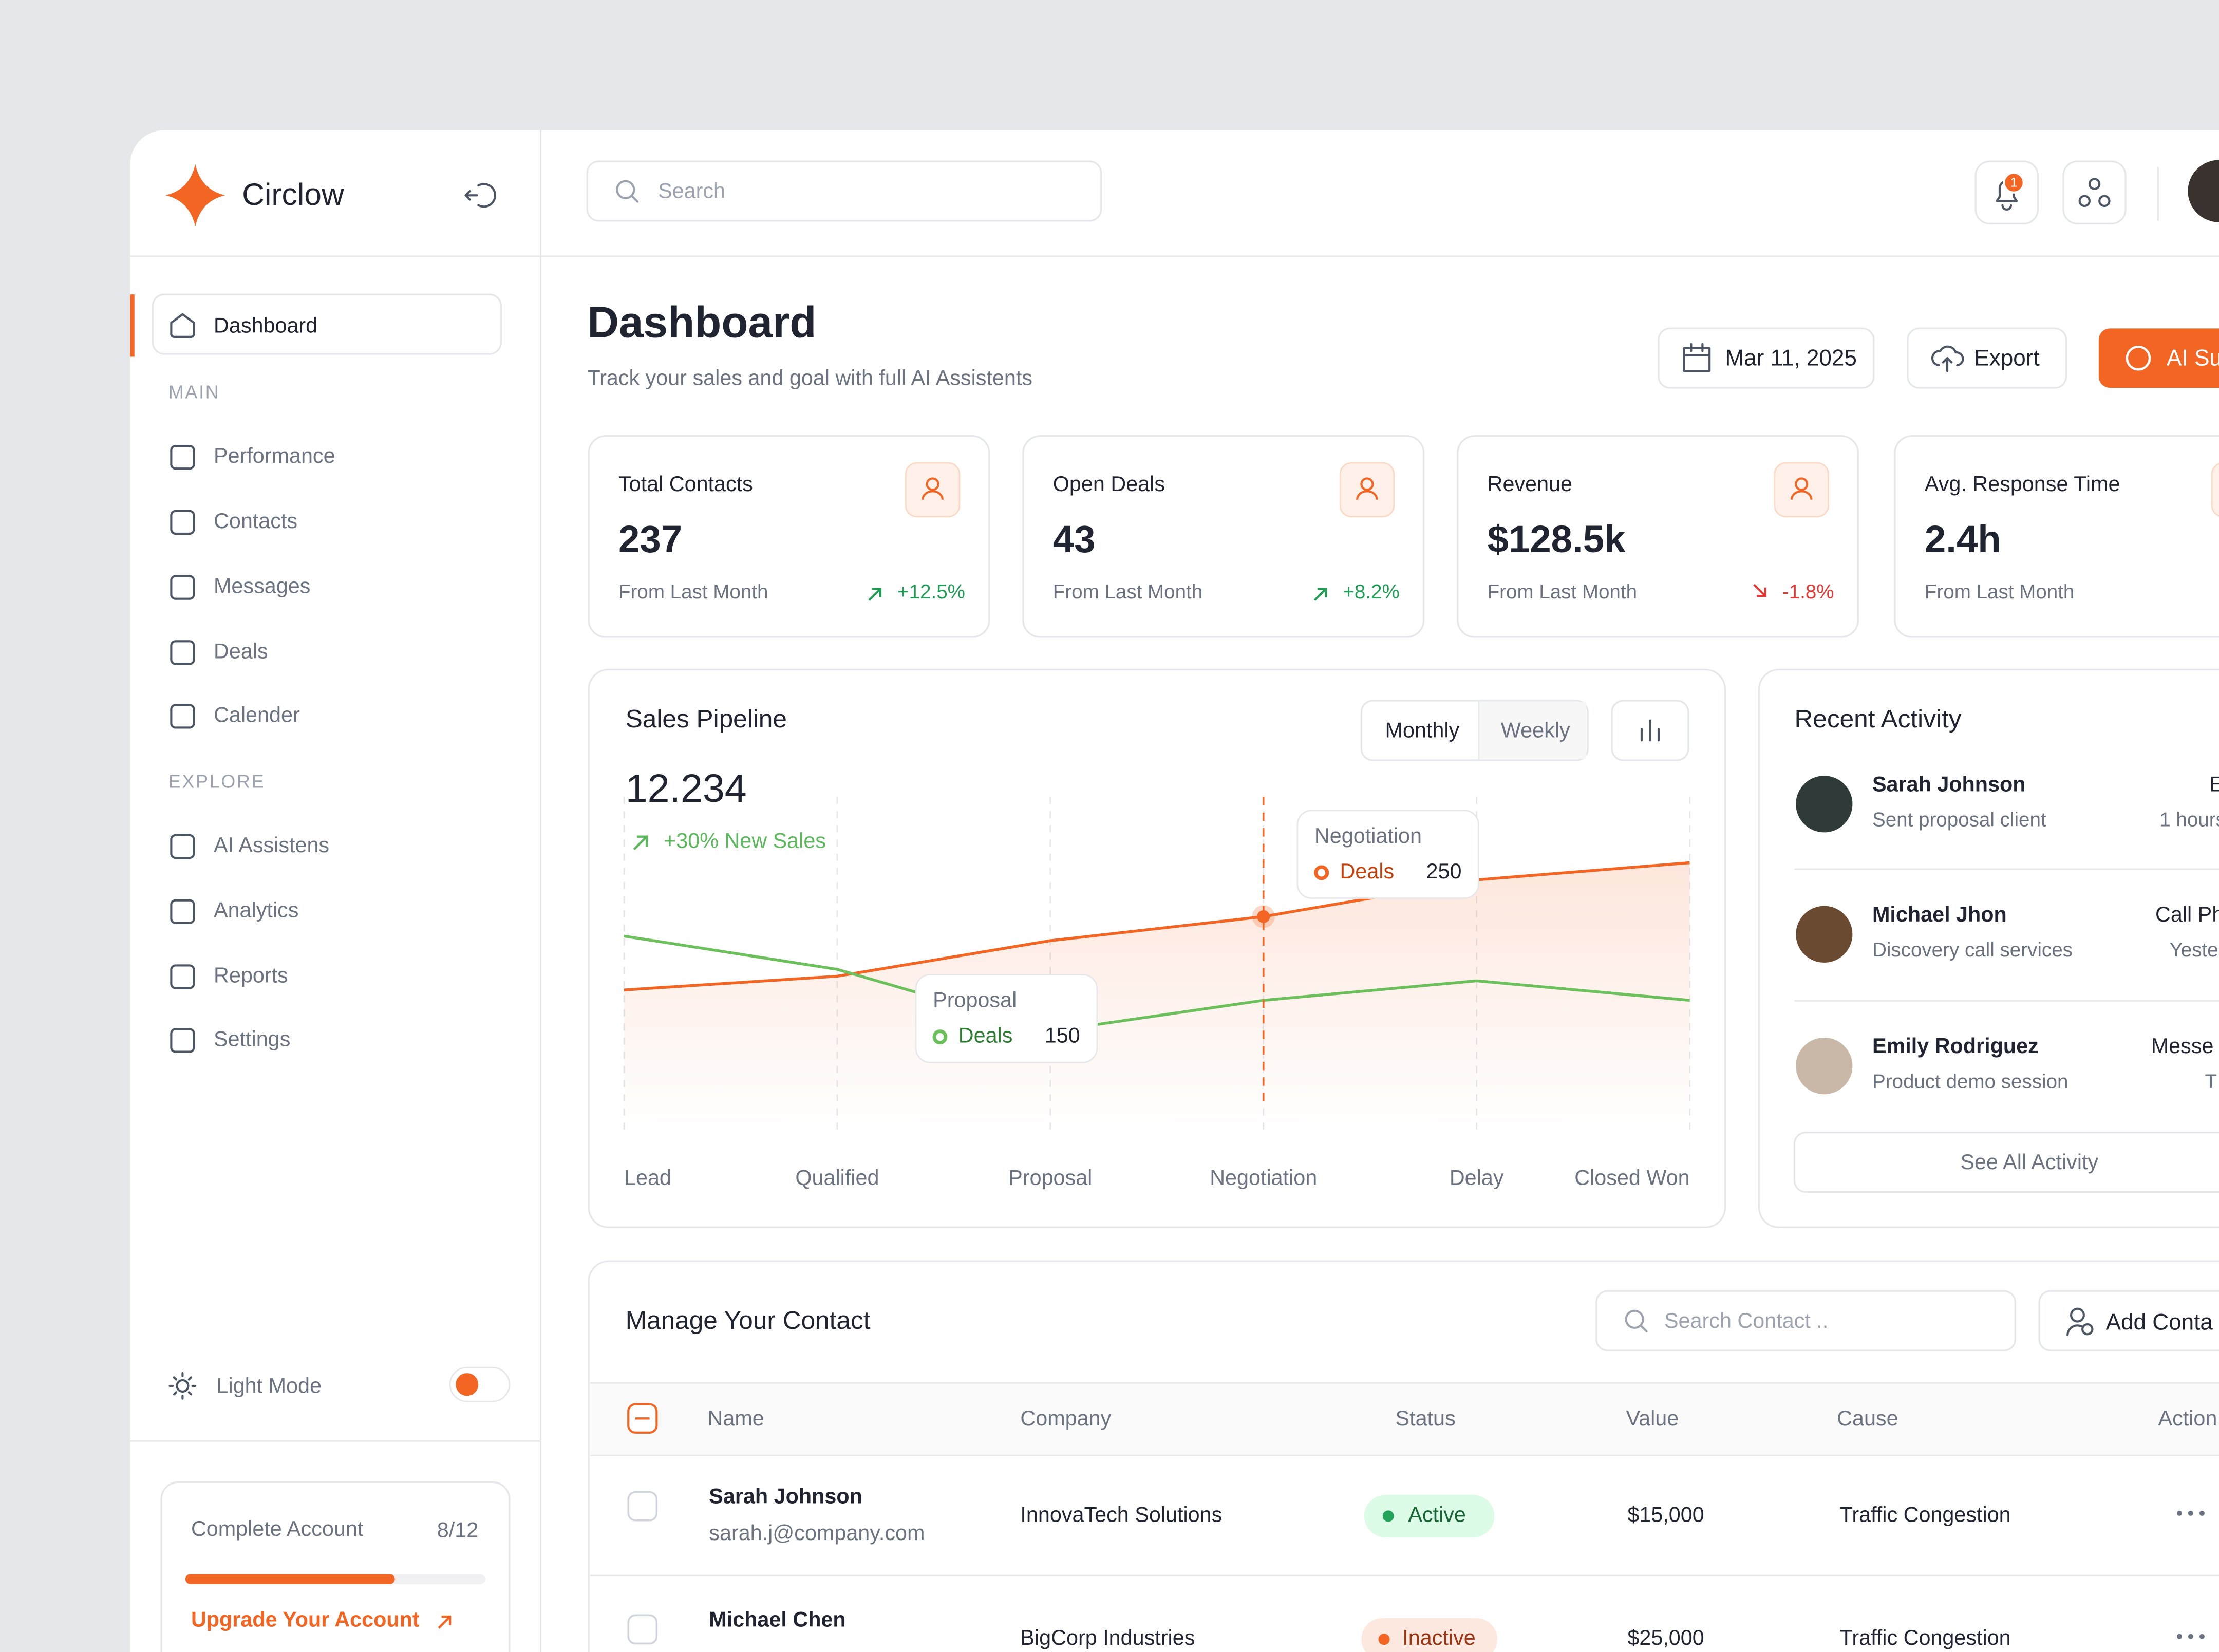  I want to click on x-tick-label: Qualified, so click(837, 1178).